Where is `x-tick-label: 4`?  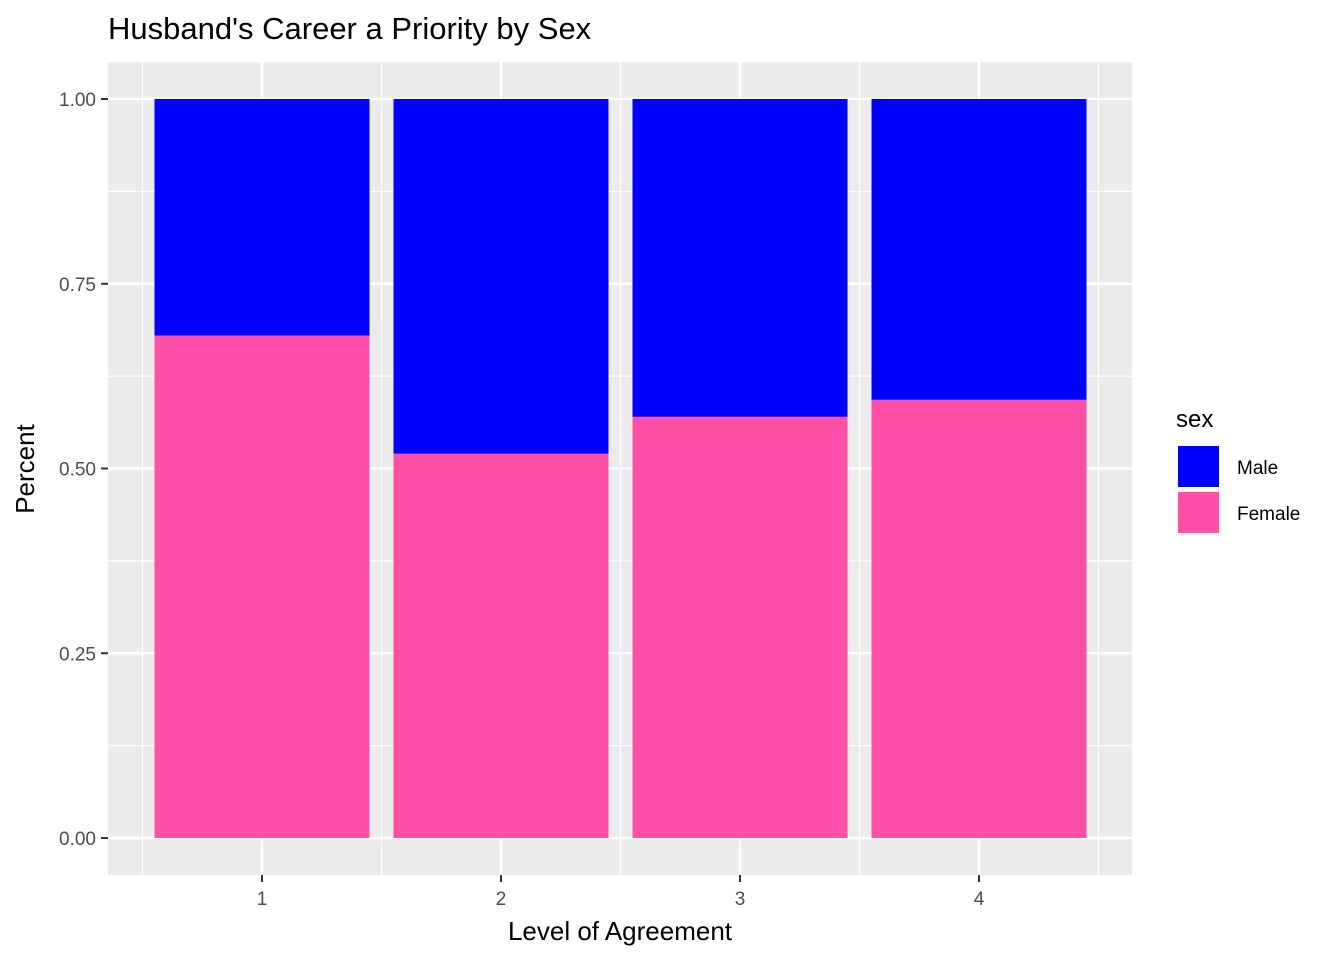 x-tick-label: 4 is located at coordinates (979, 899).